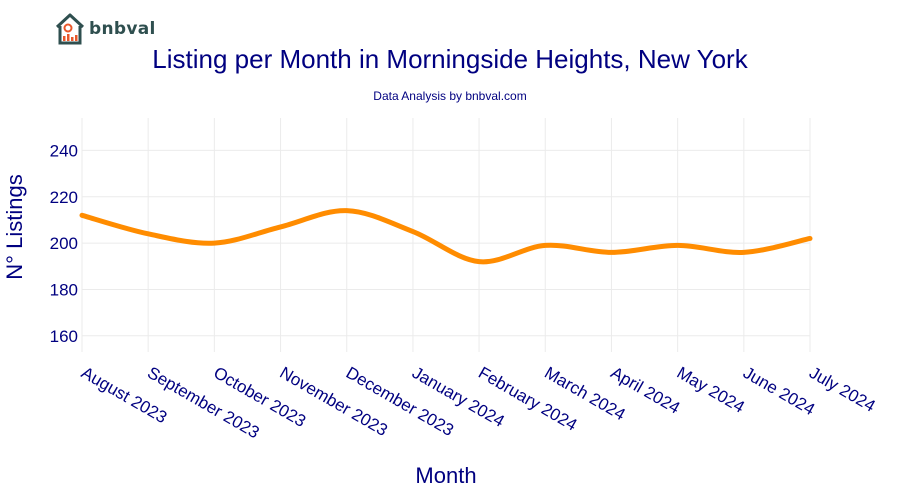 This screenshot has width=900, height=500. What do you see at coordinates (842, 389) in the screenshot?
I see `x-tick-label: July 2024` at bounding box center [842, 389].